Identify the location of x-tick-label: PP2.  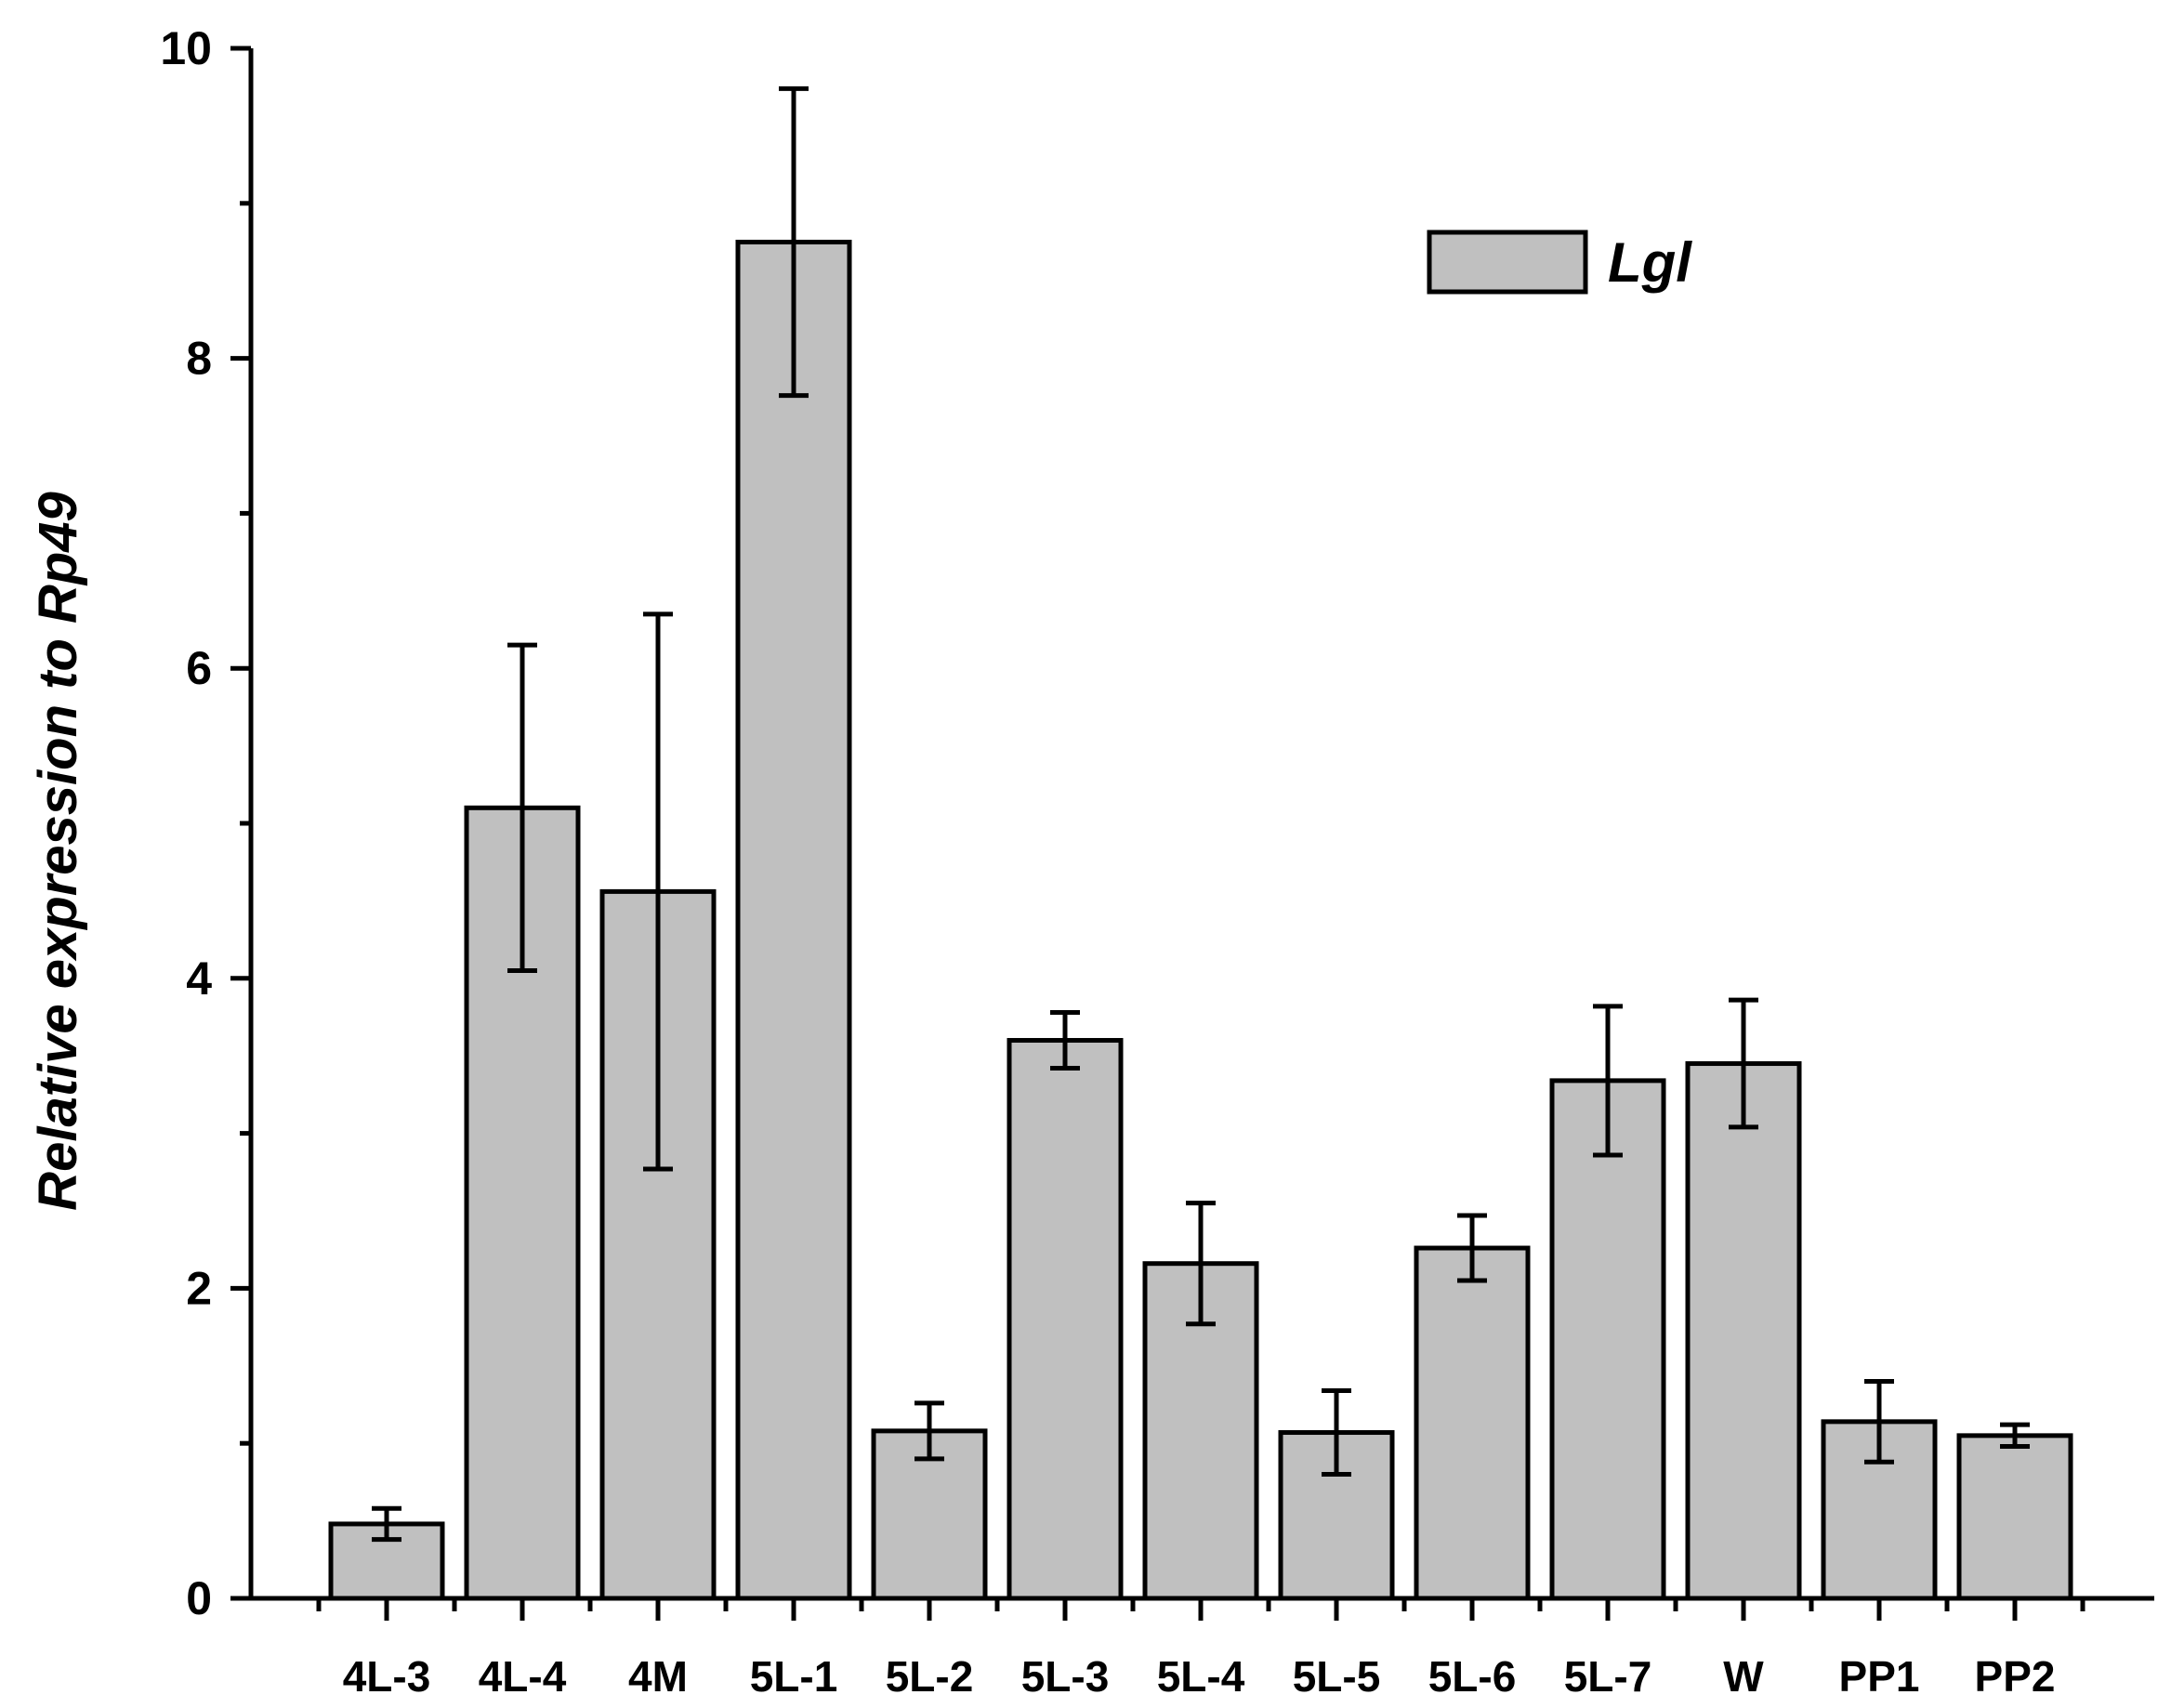
(2015, 1676).